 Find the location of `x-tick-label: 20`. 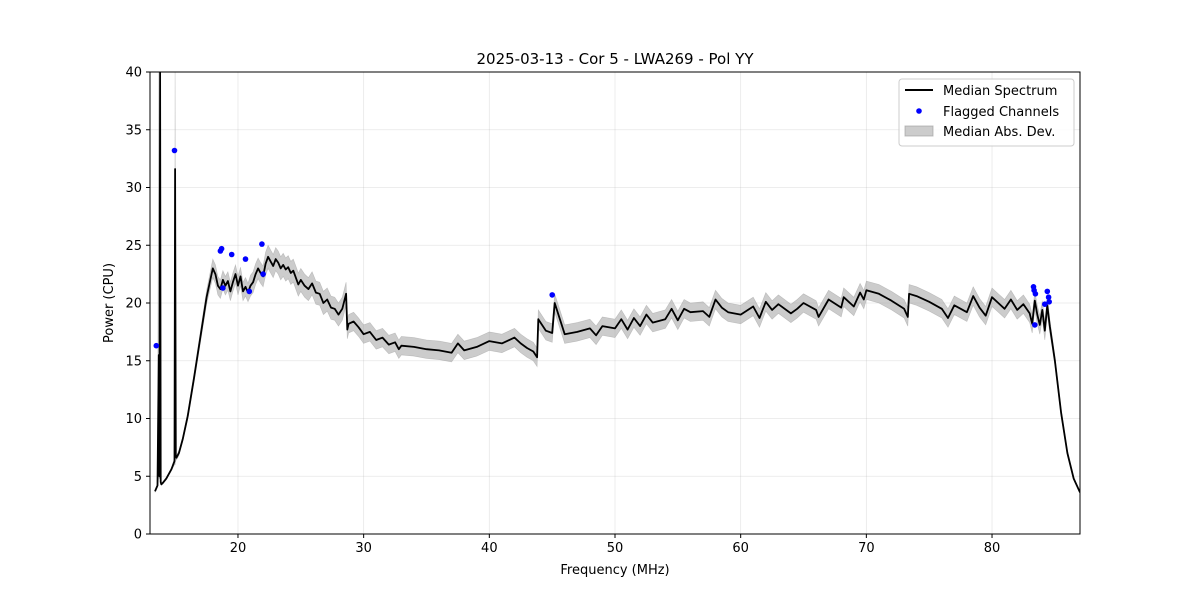

x-tick-label: 20 is located at coordinates (238, 548).